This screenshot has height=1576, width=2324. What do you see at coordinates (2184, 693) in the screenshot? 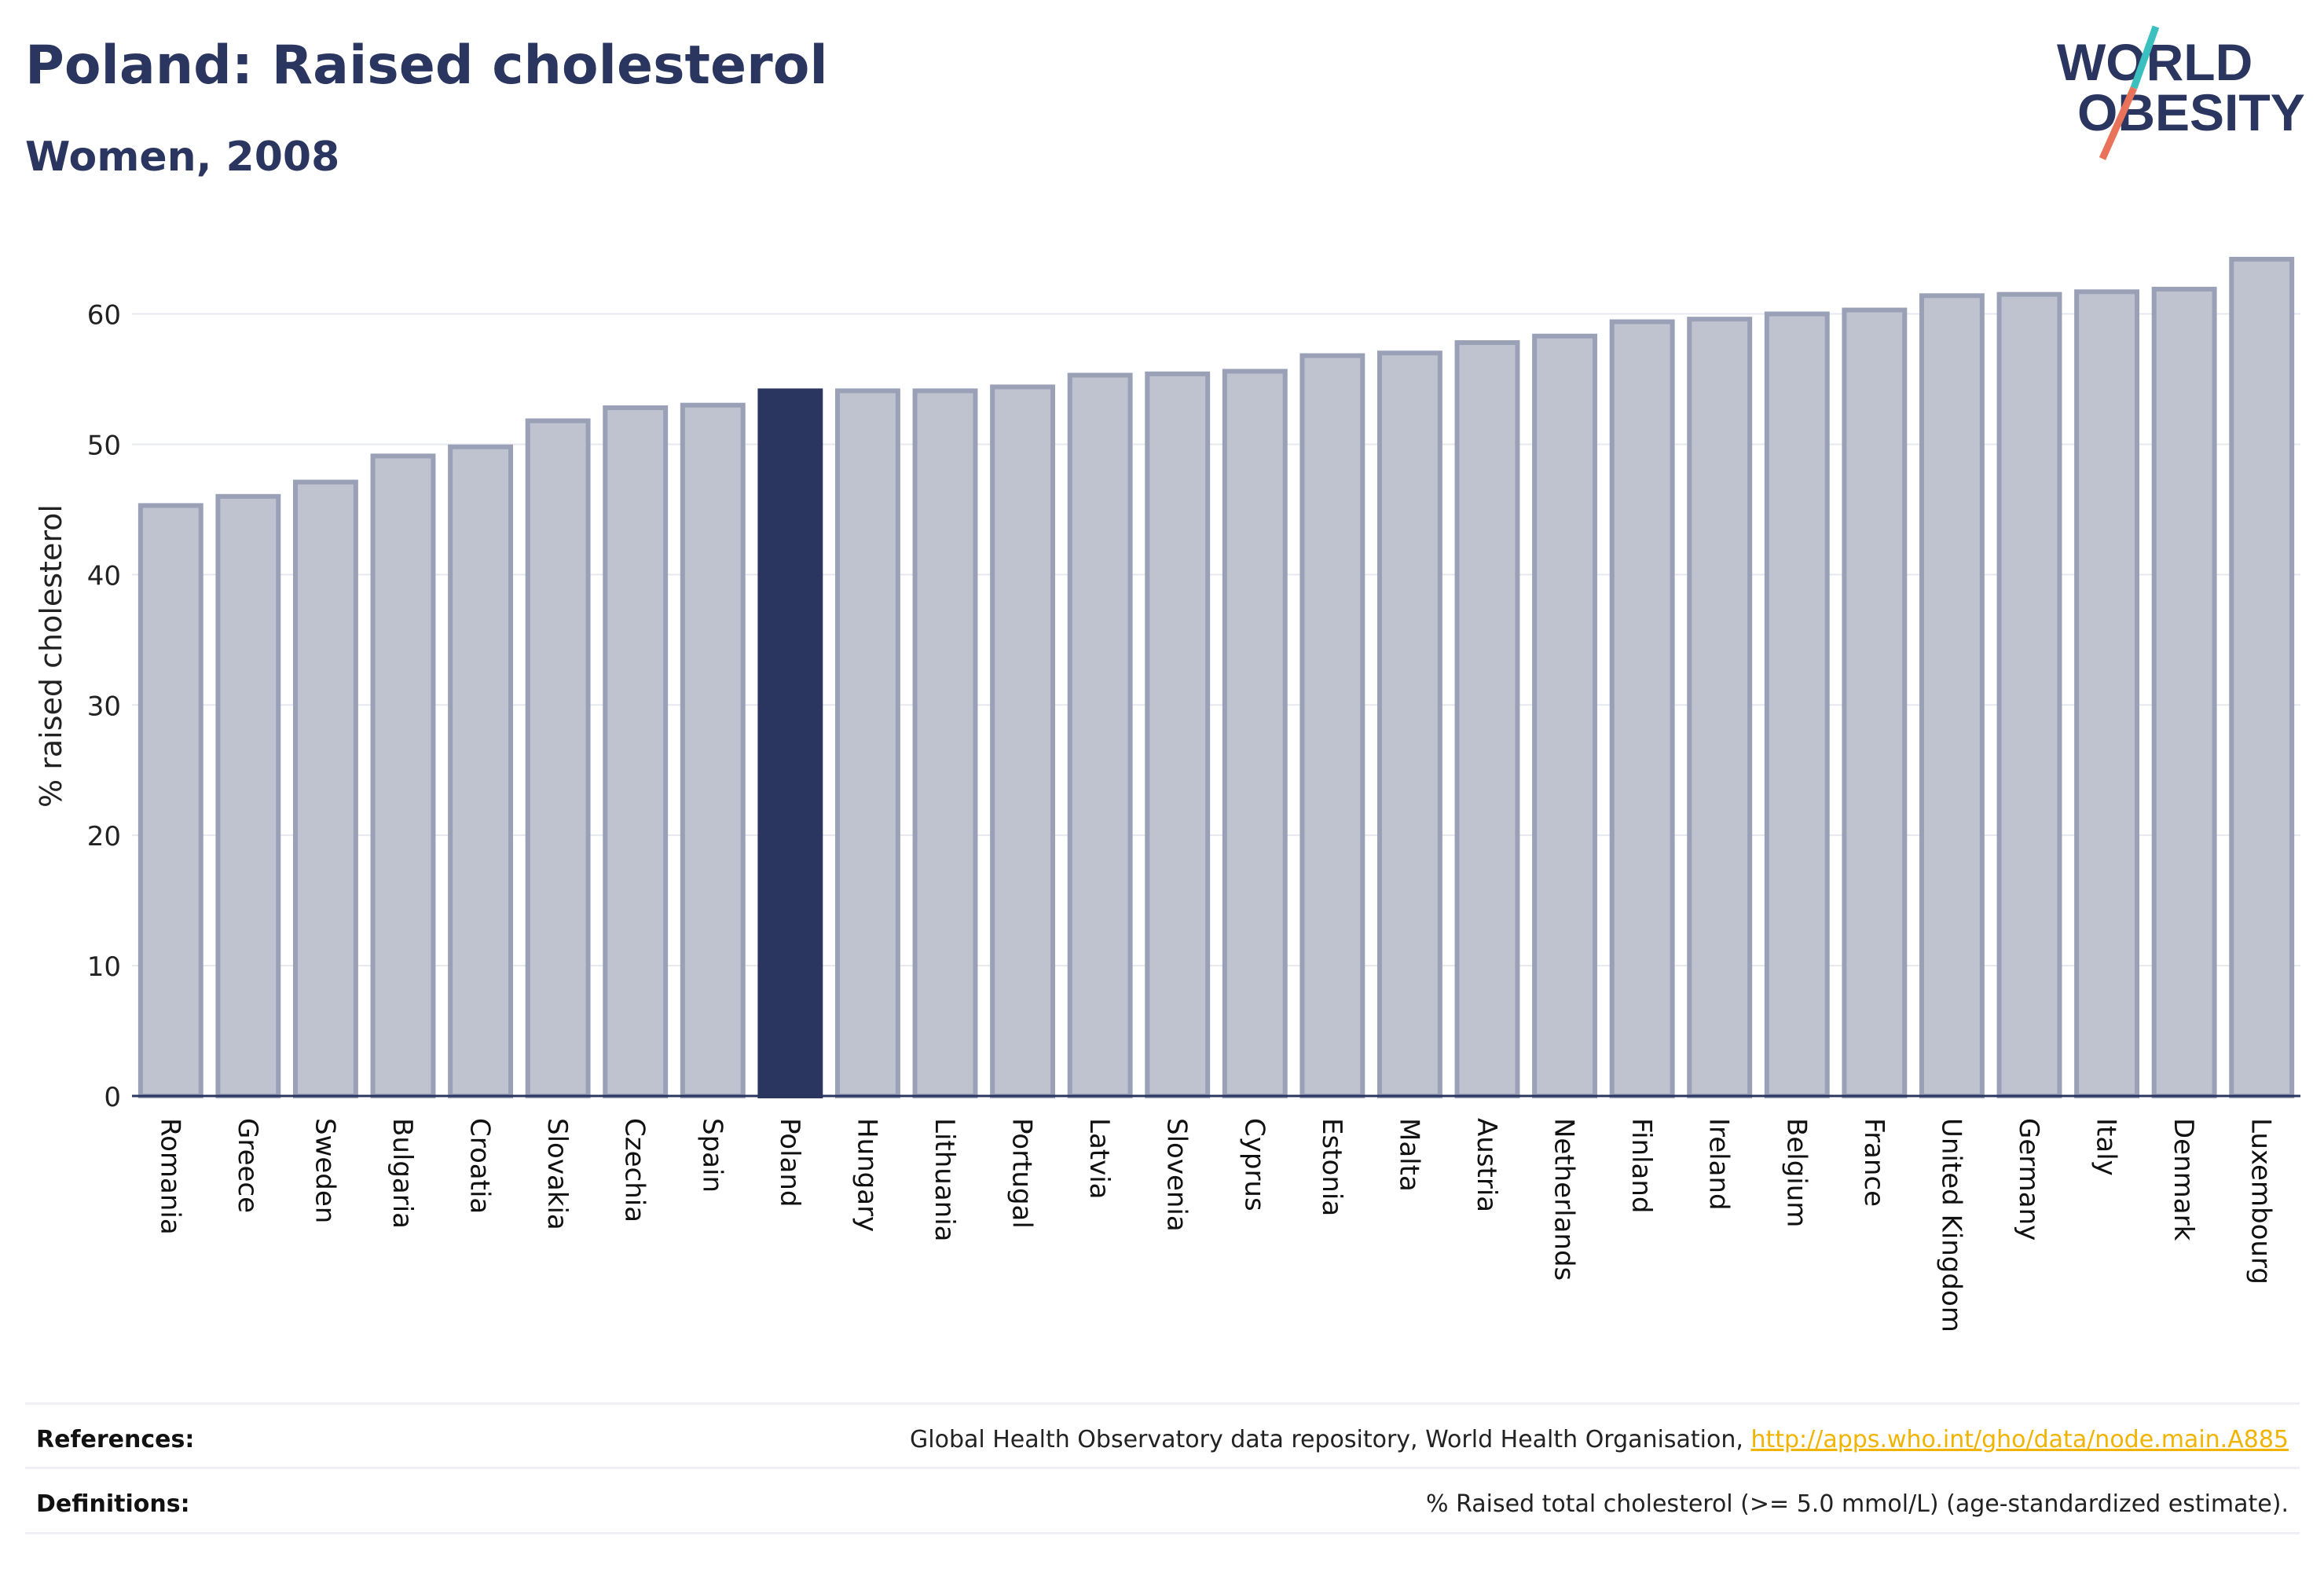
I see `bar-denmark` at bounding box center [2184, 693].